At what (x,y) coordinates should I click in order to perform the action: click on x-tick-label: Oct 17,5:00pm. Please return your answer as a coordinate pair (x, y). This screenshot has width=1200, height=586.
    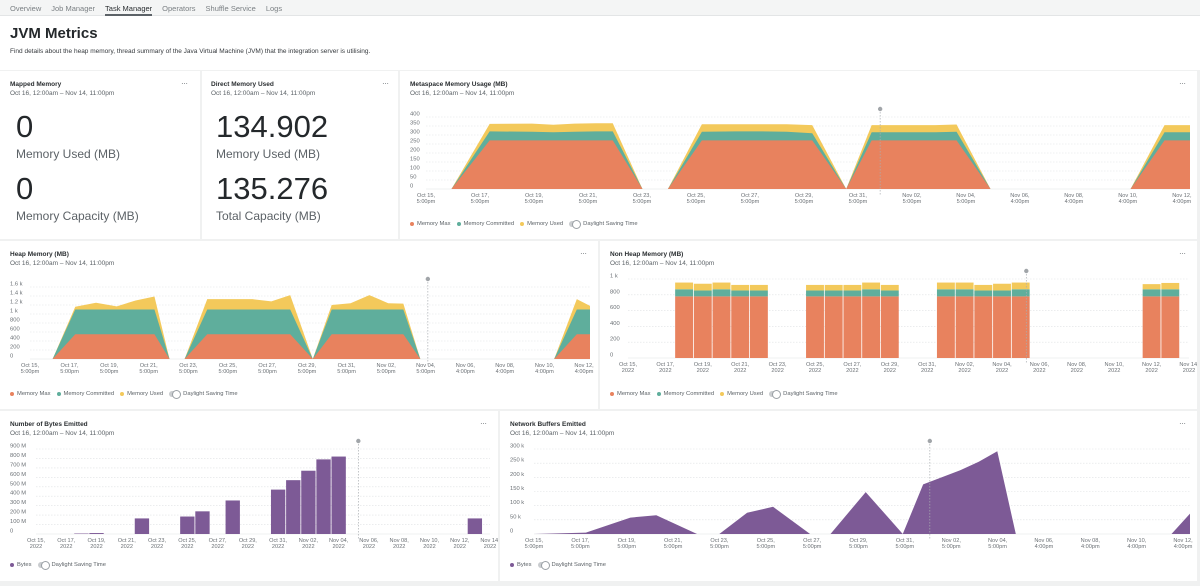
    Looking at the image, I should click on (69, 369).